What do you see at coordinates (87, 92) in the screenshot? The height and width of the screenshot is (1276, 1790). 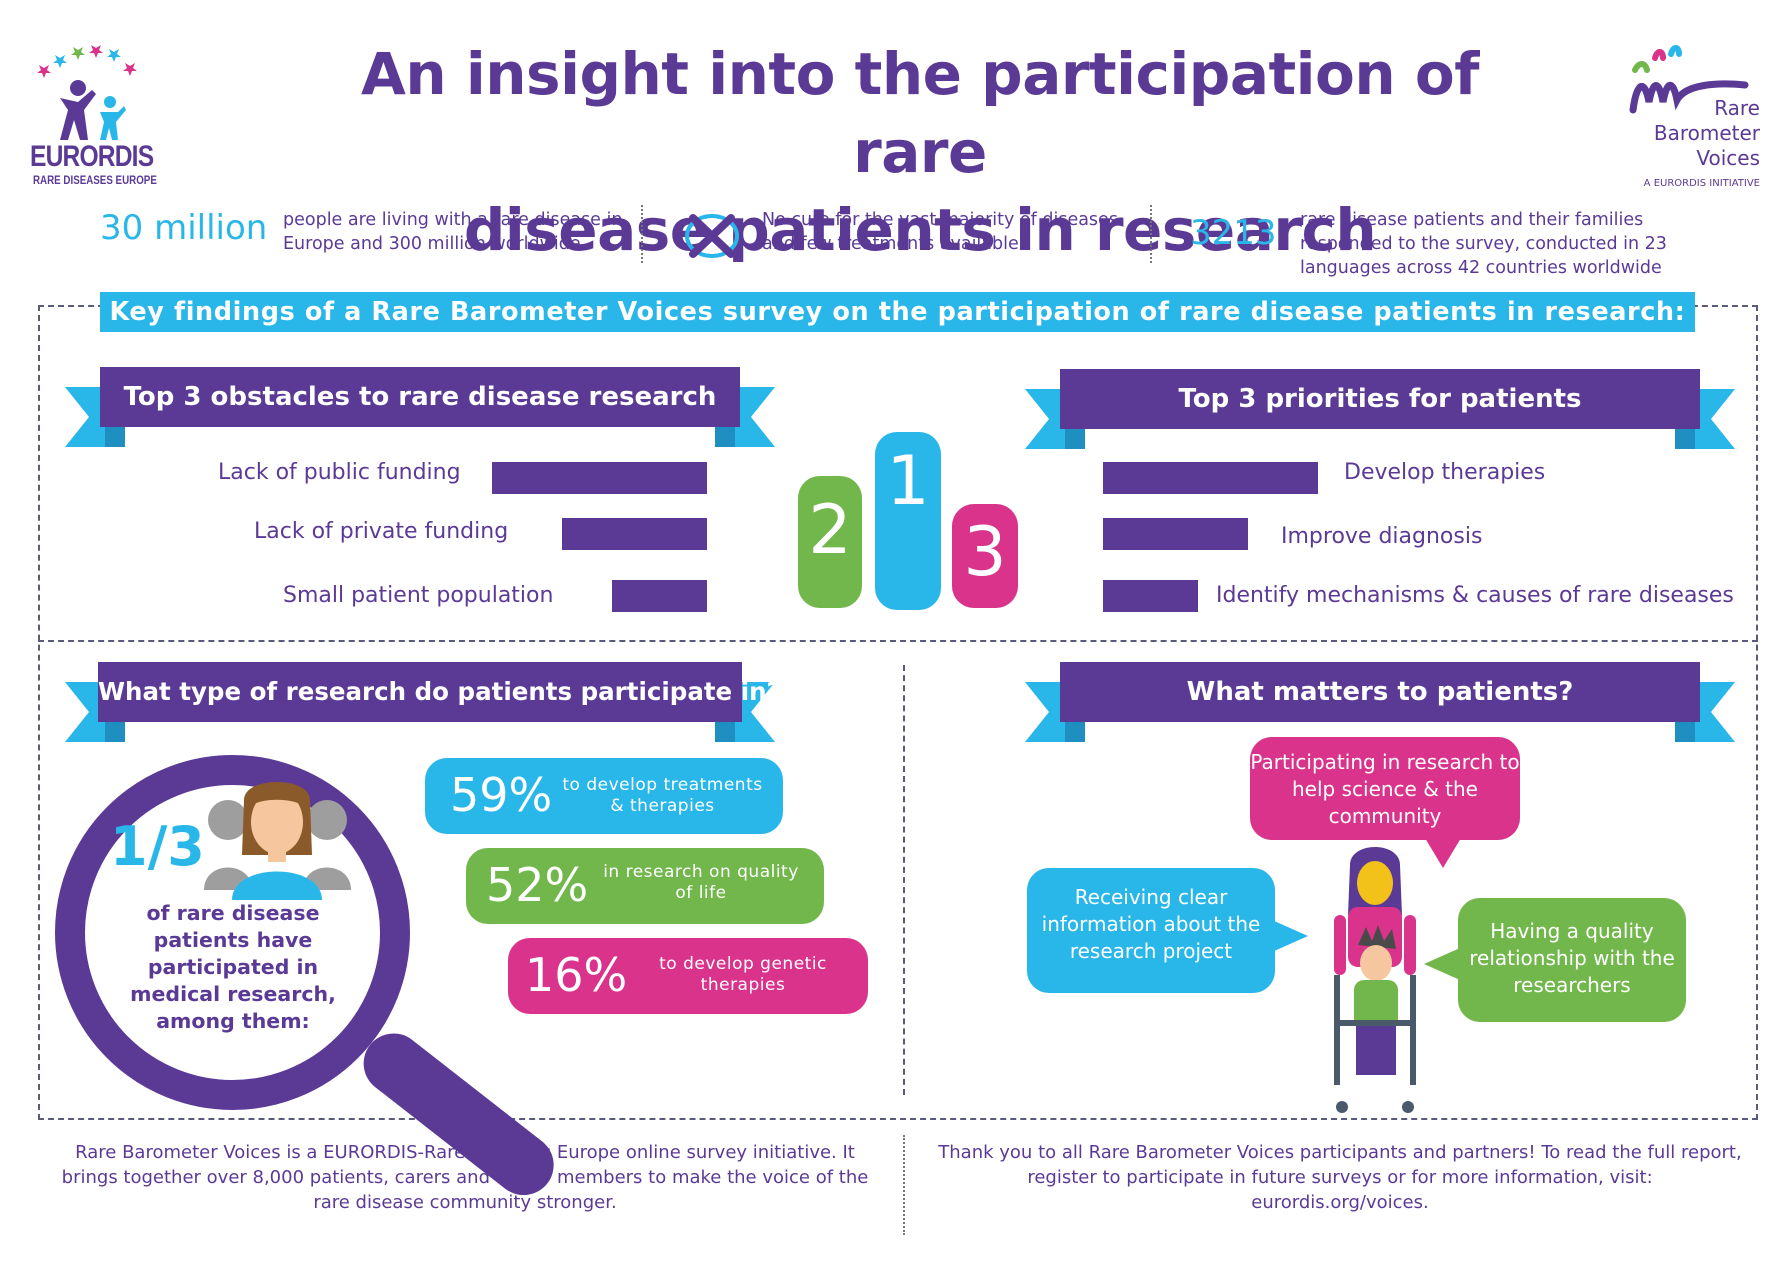 I see `eurordis-logo-icon` at bounding box center [87, 92].